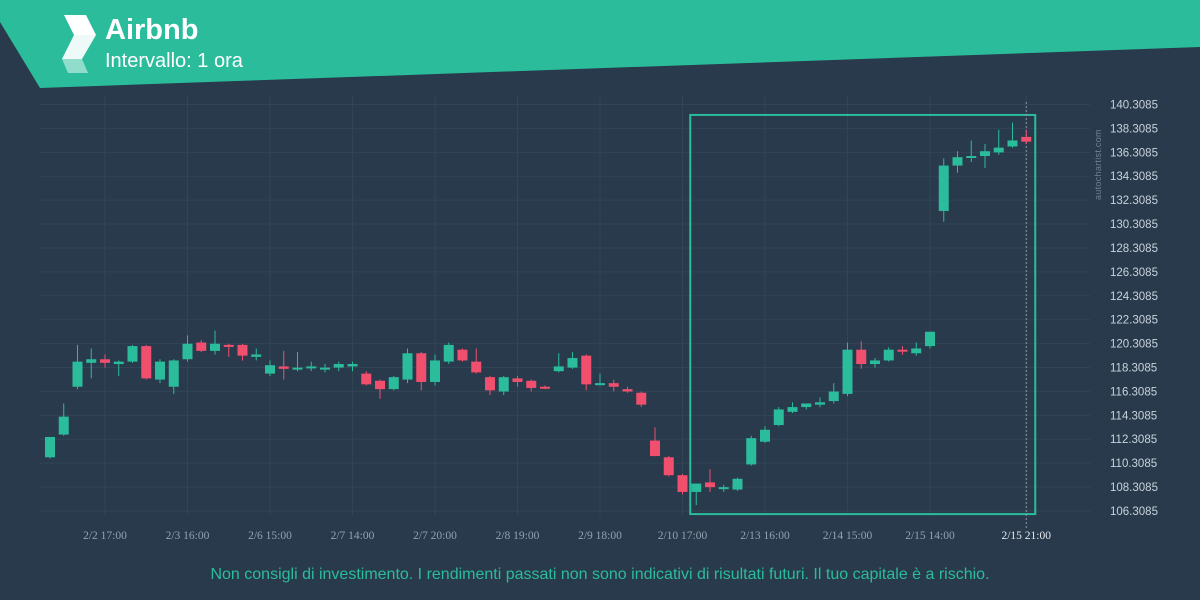 The width and height of the screenshot is (1200, 600). I want to click on y-tick-label: 112.3085, so click(1133, 440).